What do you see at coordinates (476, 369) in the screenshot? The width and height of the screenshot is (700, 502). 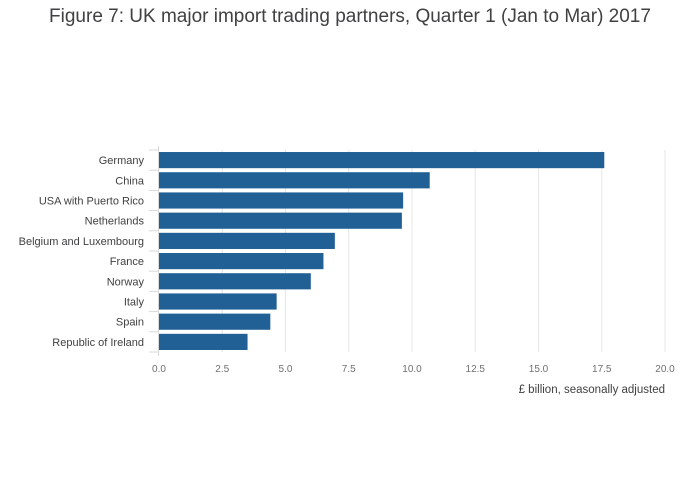 I see `x-tick-label: 12.5` at bounding box center [476, 369].